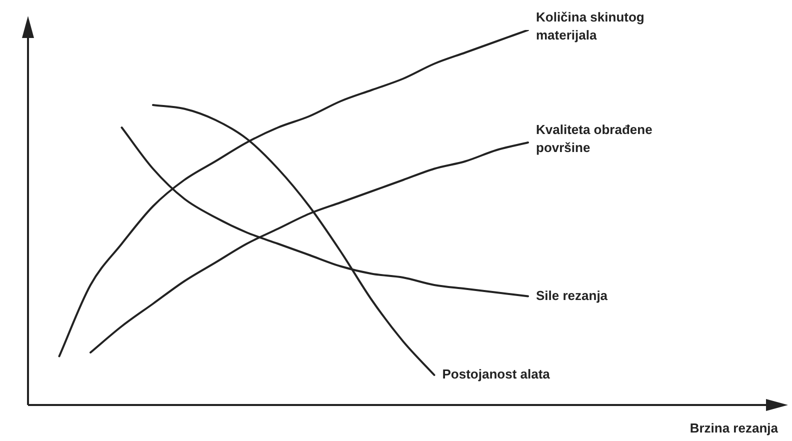 The height and width of the screenshot is (441, 792). What do you see at coordinates (496, 374) in the screenshot?
I see `series-label: Postojanost alata` at bounding box center [496, 374].